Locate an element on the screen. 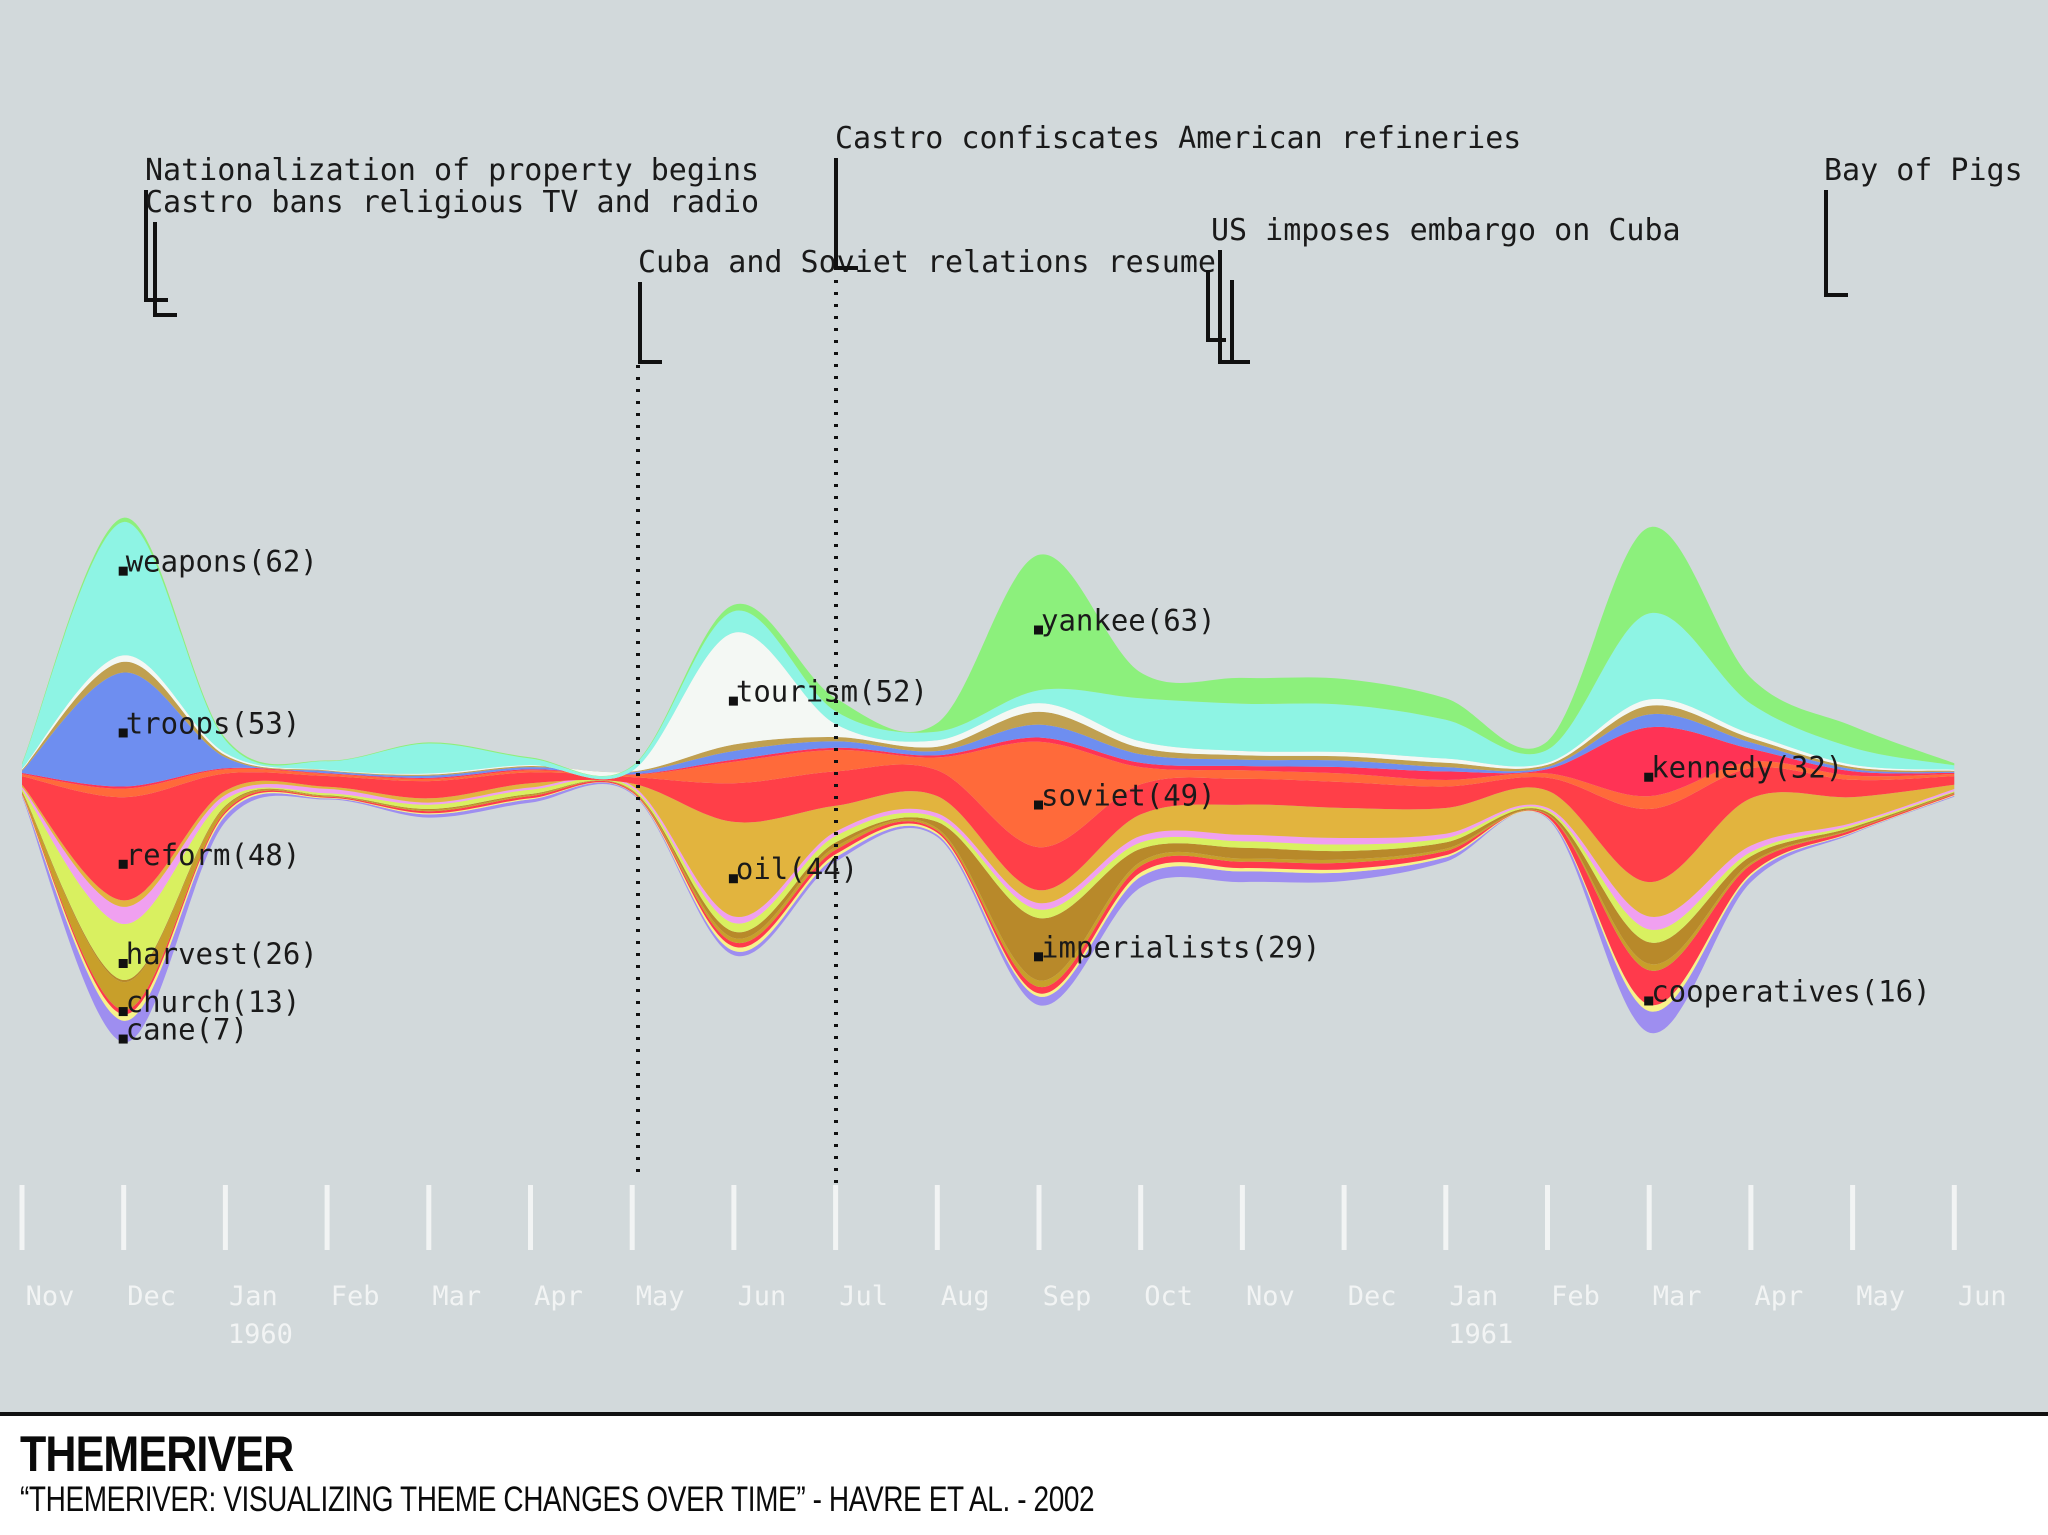 The height and width of the screenshot is (1535, 2048). label-cooperatives: cooperatives(16) is located at coordinates (1787, 991).